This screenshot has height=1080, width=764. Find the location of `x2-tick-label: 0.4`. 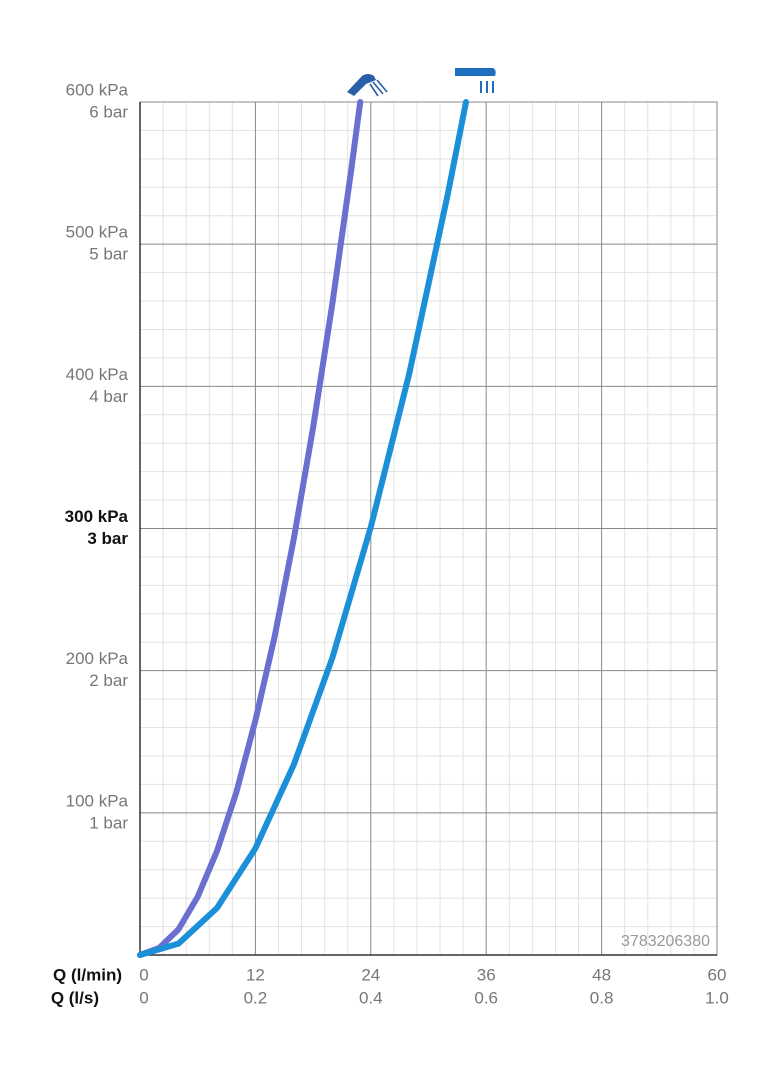

x2-tick-label: 0.4 is located at coordinates (371, 997).